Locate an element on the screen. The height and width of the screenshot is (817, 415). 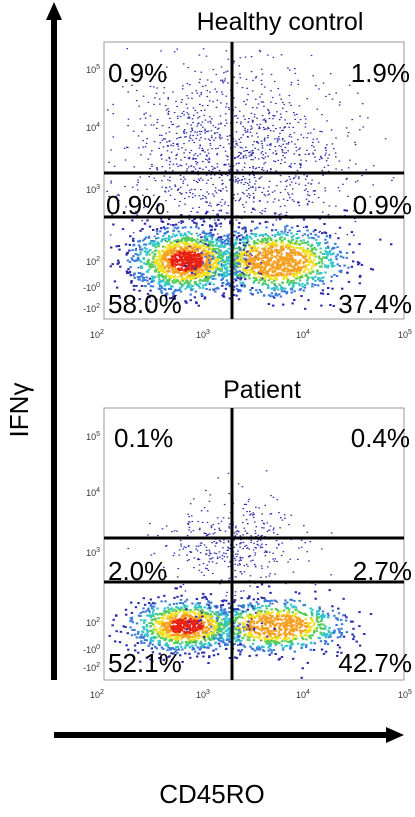
y-tick-label: 104 is located at coordinates (93, 127).